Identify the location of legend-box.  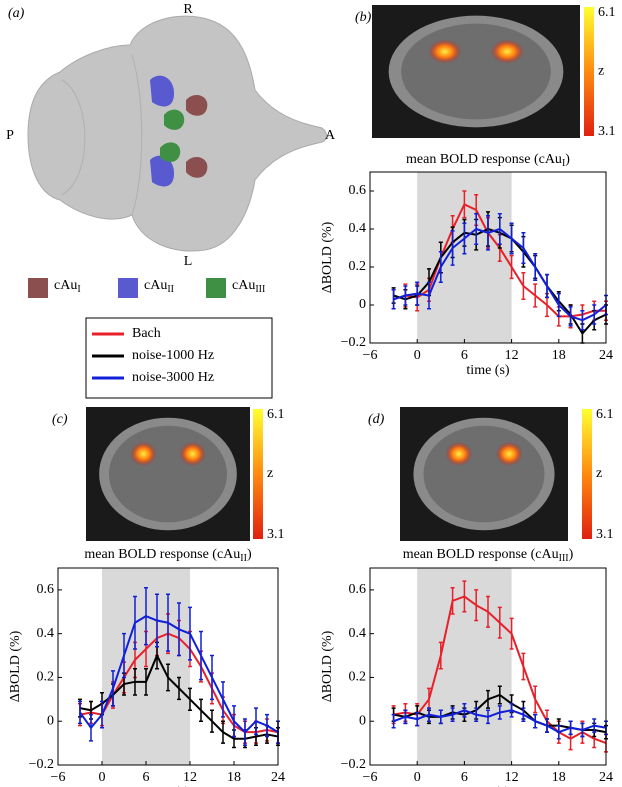
(179, 358).